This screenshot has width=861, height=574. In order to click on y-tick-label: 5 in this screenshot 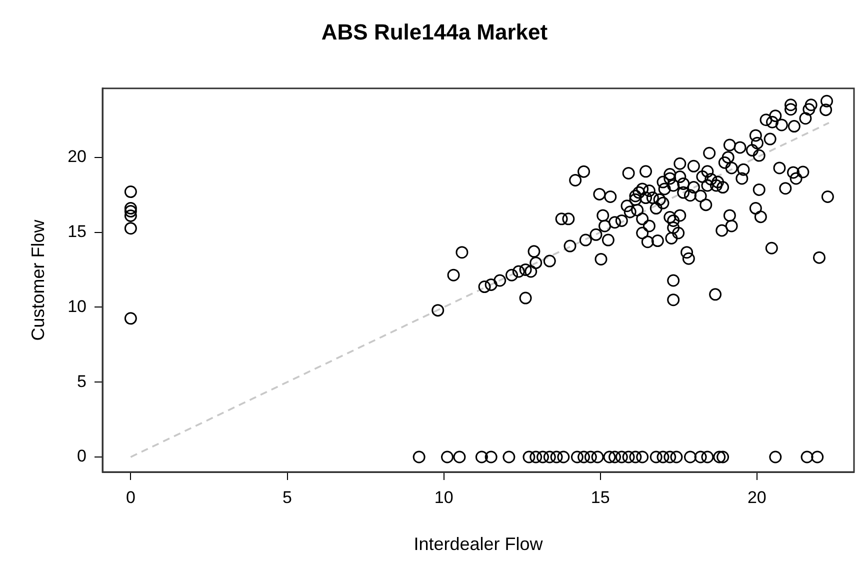, I will do `click(82, 381)`.